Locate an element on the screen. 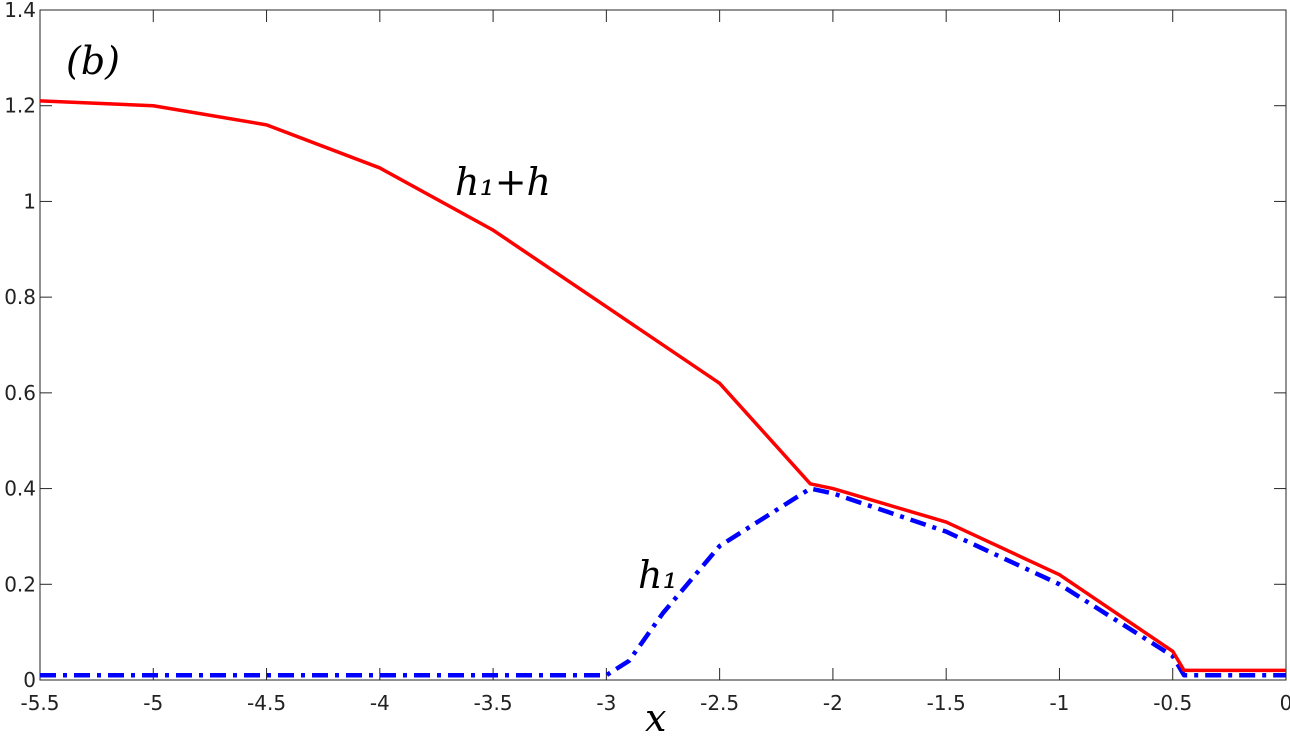 The height and width of the screenshot is (736, 1290). annotation: h₁ is located at coordinates (658, 575).